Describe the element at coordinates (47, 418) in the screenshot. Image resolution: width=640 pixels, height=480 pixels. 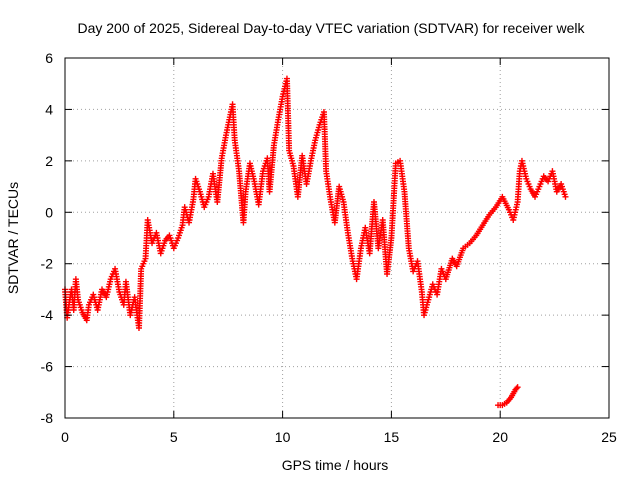
I see `y-tick-label: -8` at that location.